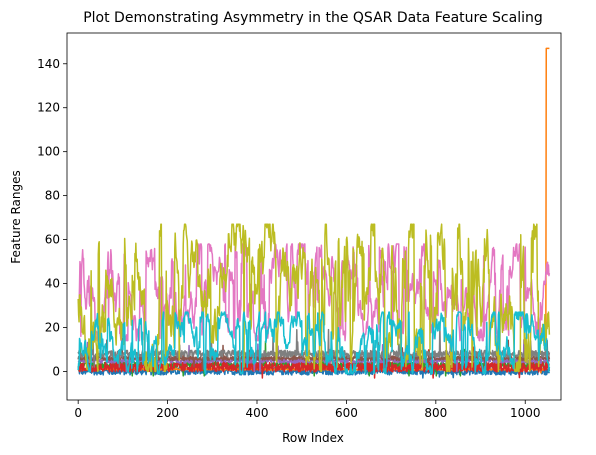  Describe the element at coordinates (346, 413) in the screenshot. I see `x-tick-label: 600` at that location.